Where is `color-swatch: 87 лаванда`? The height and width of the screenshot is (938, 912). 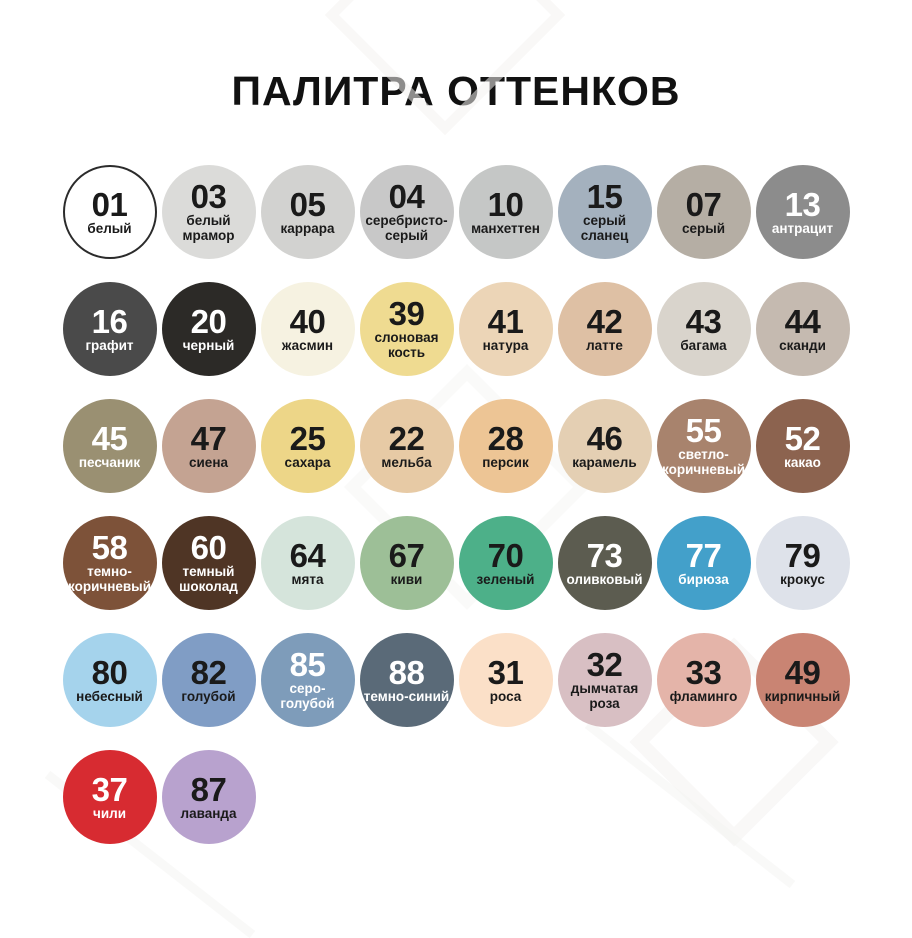 color-swatch: 87 лаванда is located at coordinates (208, 797).